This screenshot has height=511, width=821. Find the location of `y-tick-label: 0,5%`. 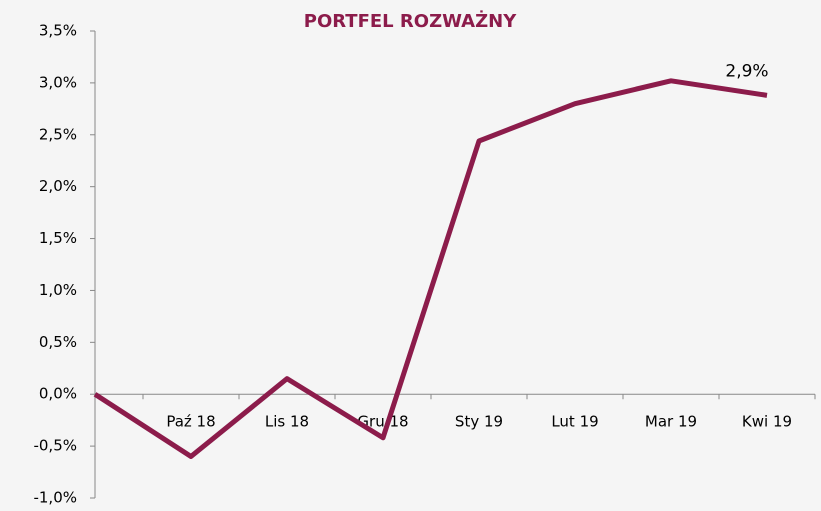

y-tick-label: 0,5% is located at coordinates (58, 342).